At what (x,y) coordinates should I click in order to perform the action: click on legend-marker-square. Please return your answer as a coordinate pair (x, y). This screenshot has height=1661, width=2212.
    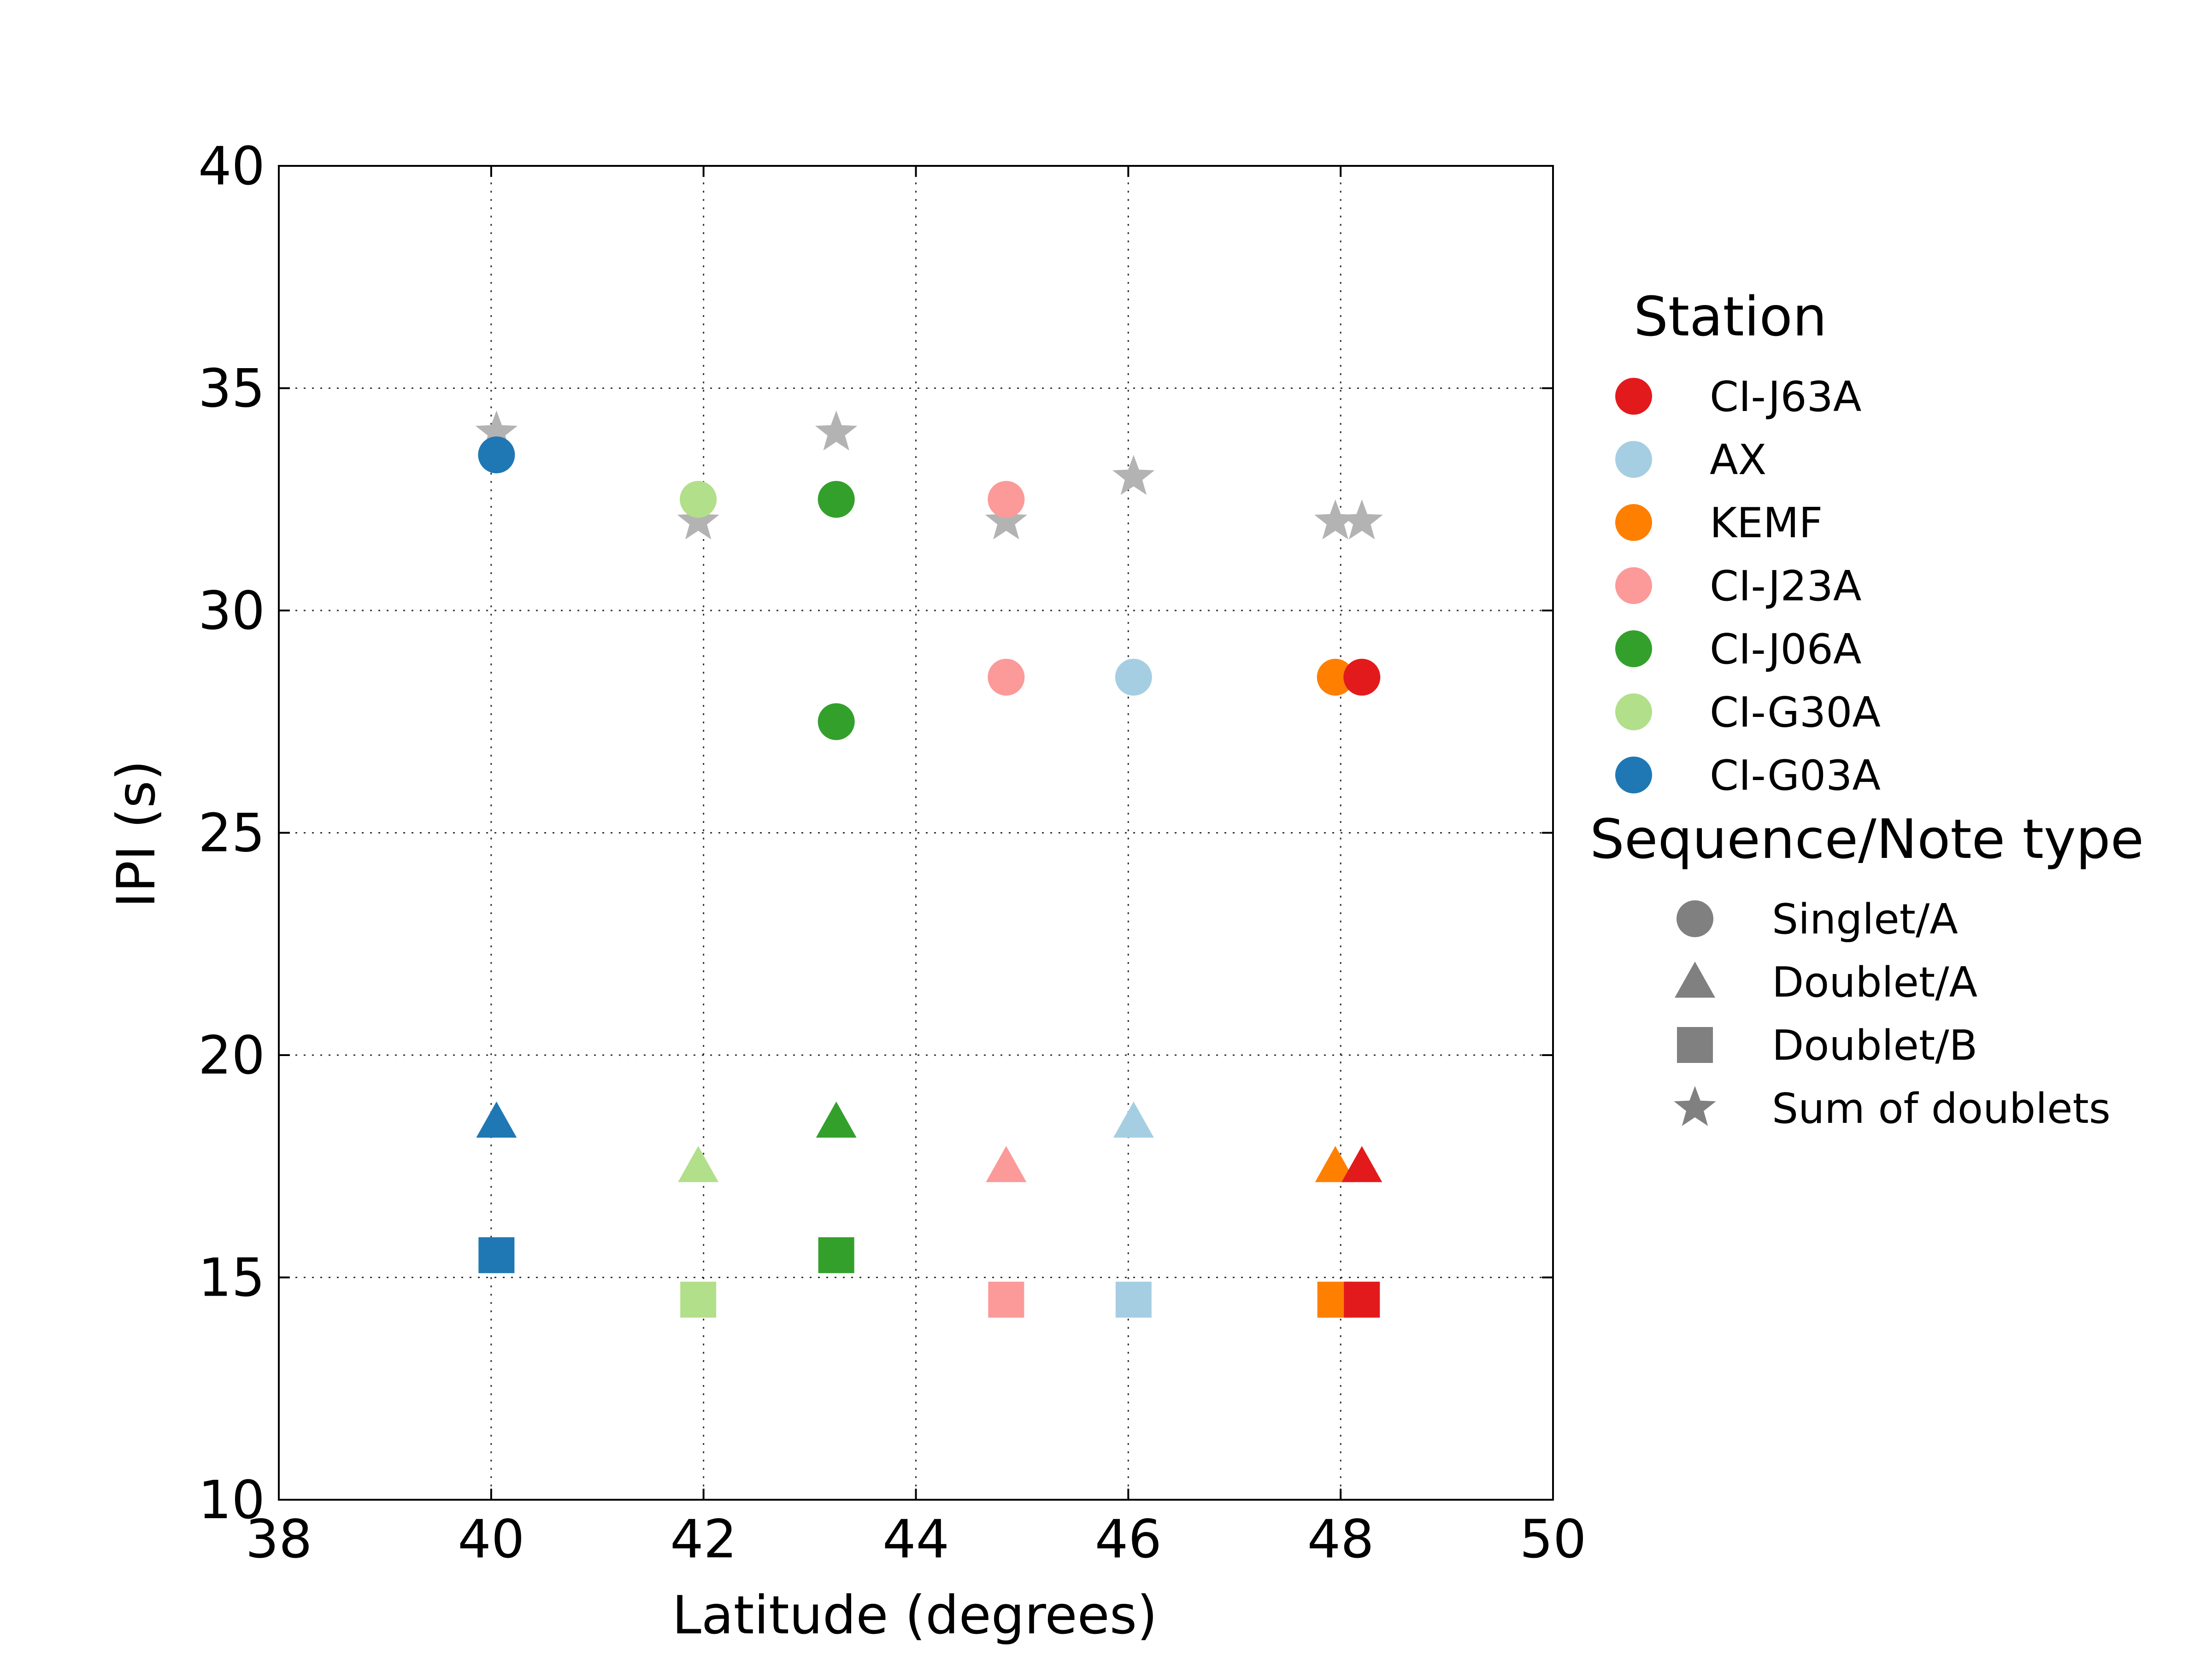
    Looking at the image, I should click on (1695, 1045).